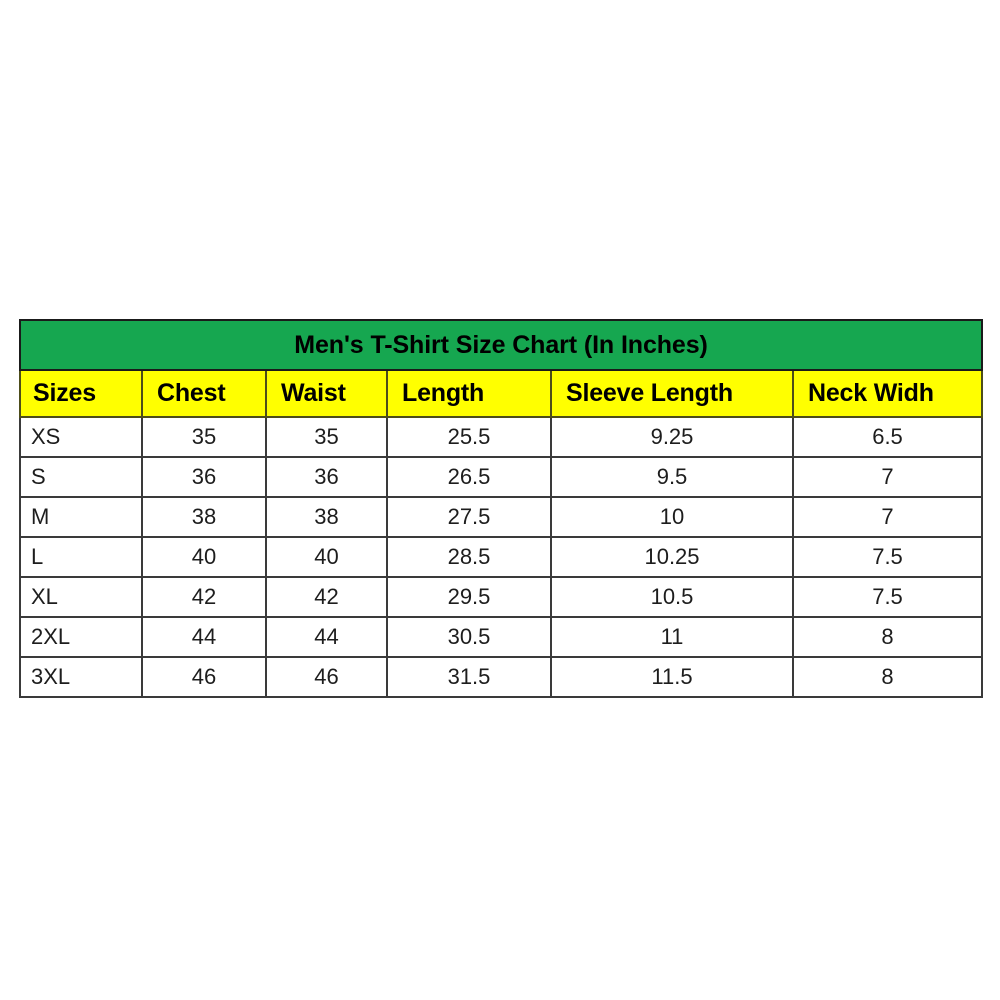 The height and width of the screenshot is (1000, 1000). Describe the element at coordinates (81, 393) in the screenshot. I see `column-header-sizes: Sizes` at that location.